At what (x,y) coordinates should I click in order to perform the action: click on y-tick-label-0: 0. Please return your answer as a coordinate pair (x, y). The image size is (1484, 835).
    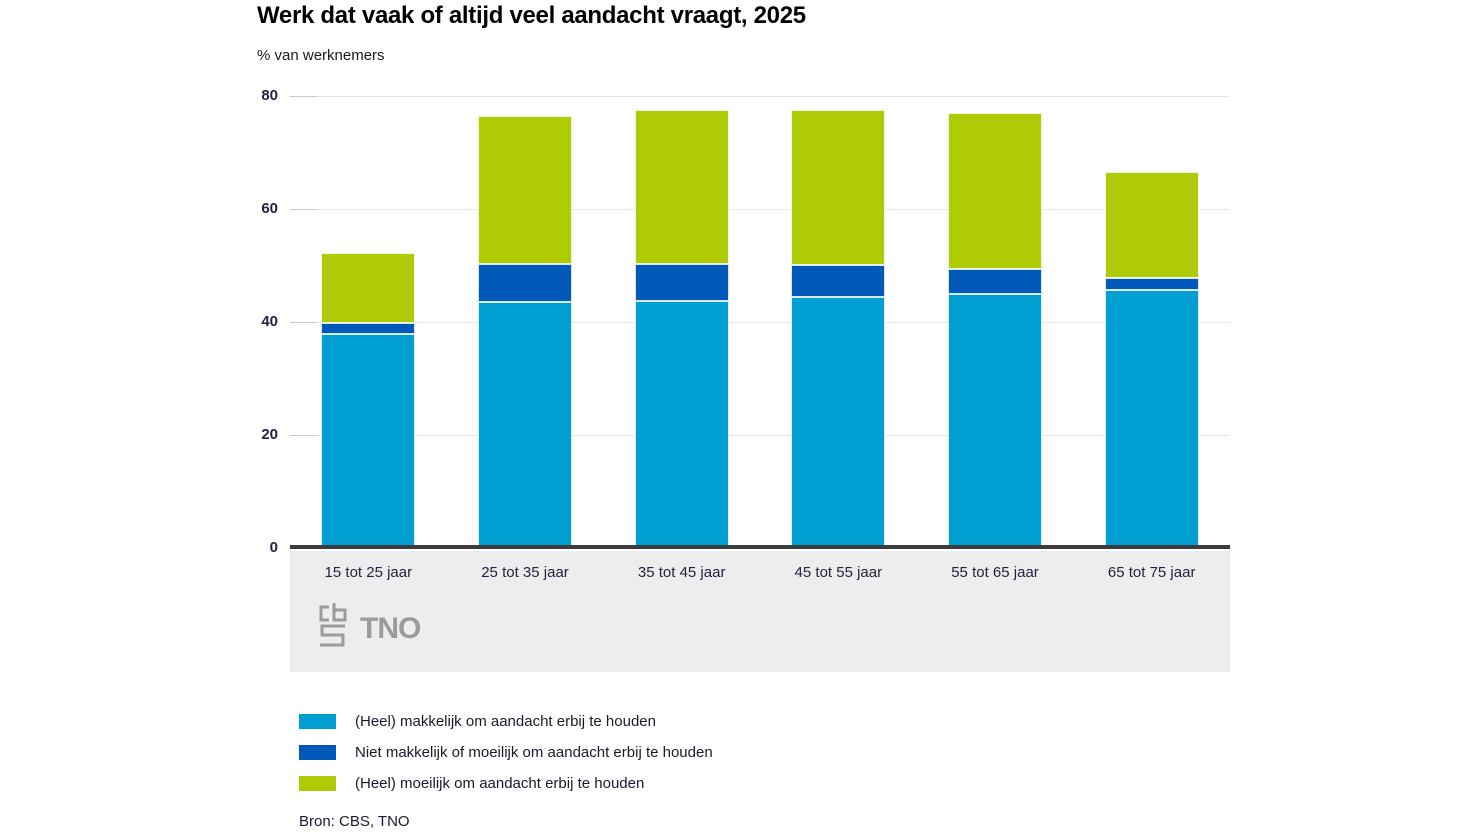
    Looking at the image, I should click on (273, 547).